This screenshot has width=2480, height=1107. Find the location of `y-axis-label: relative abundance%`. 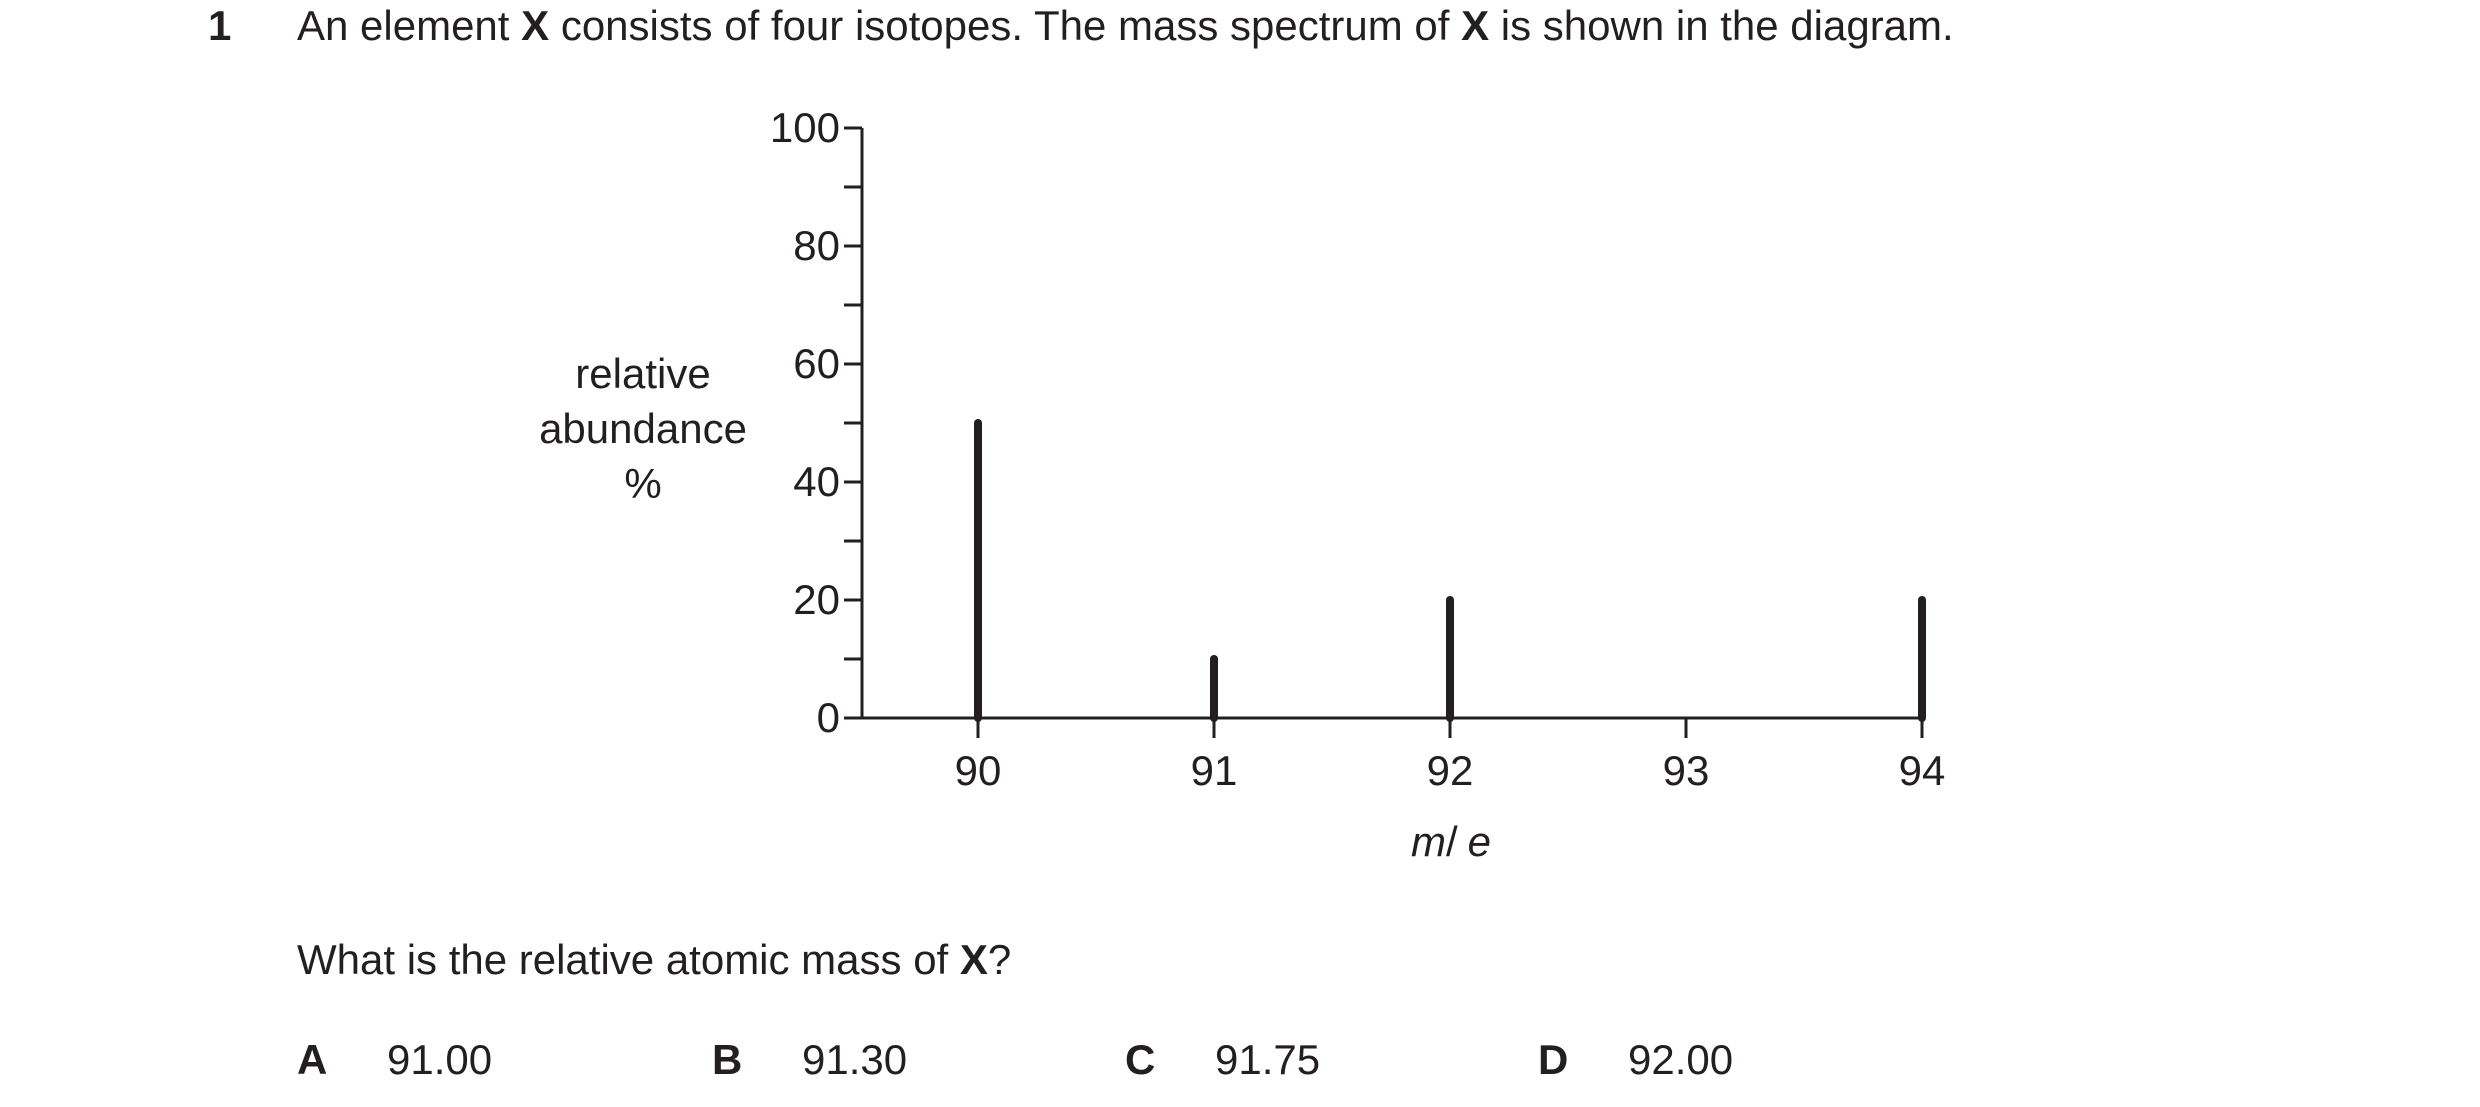

y-axis-label: relative abundance% is located at coordinates (643, 428).